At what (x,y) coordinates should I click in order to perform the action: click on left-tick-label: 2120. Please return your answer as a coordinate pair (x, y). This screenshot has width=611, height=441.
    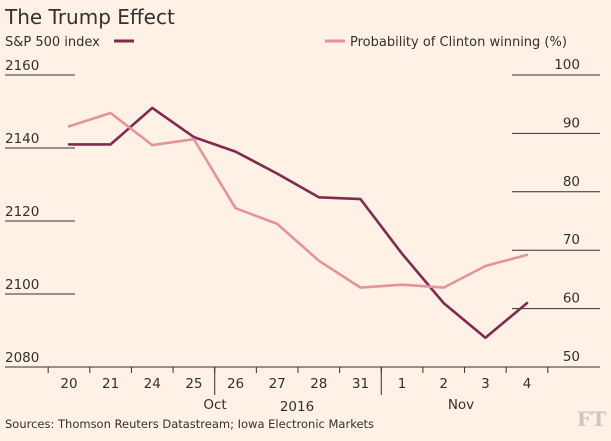
    Looking at the image, I should click on (22, 212).